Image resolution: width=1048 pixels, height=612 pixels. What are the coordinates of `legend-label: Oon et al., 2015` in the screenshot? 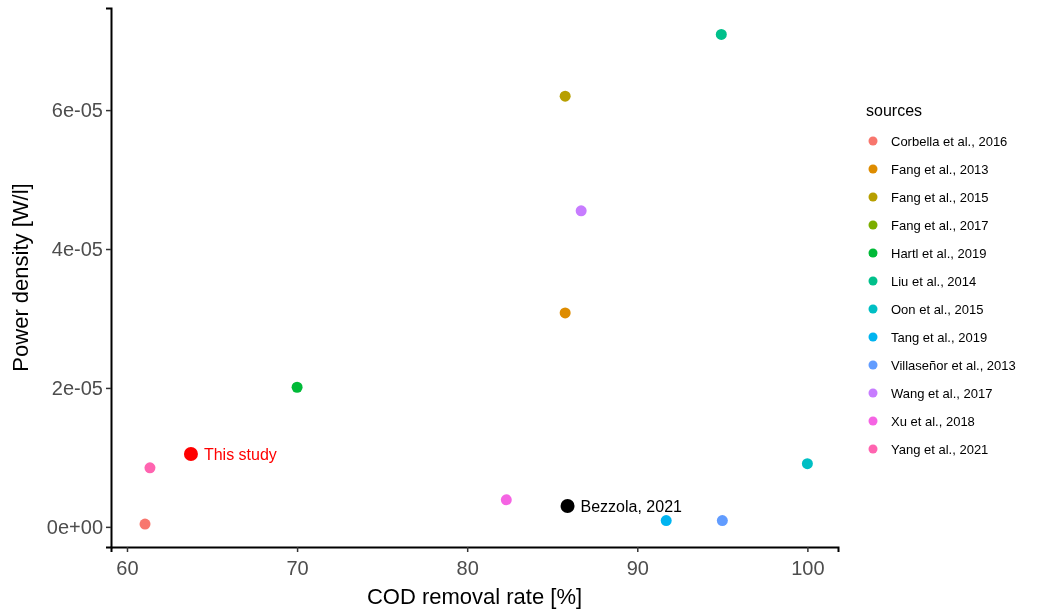 It's located at (937, 309).